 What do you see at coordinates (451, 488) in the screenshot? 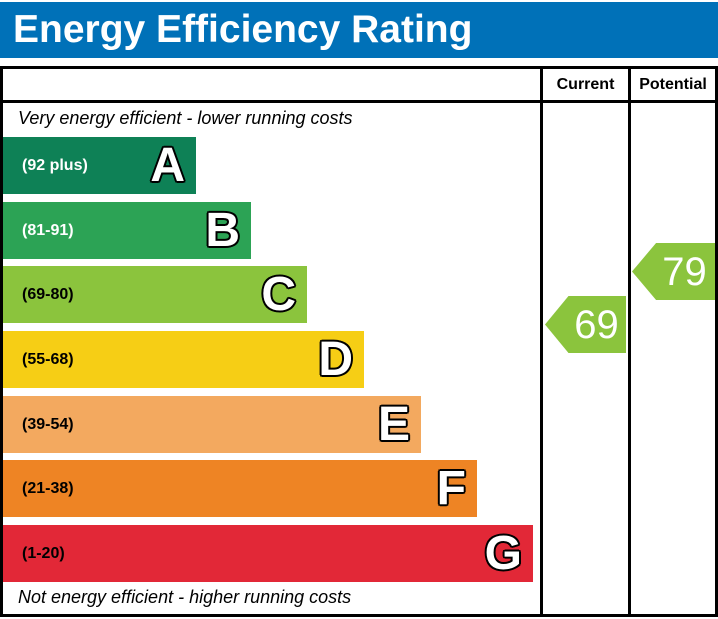
I see `band-letter: F` at bounding box center [451, 488].